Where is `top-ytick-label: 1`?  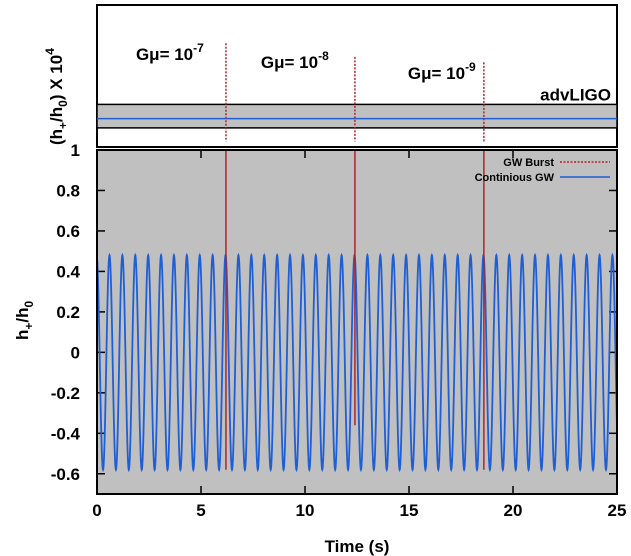 top-ytick-label: 1 is located at coordinates (75, 150).